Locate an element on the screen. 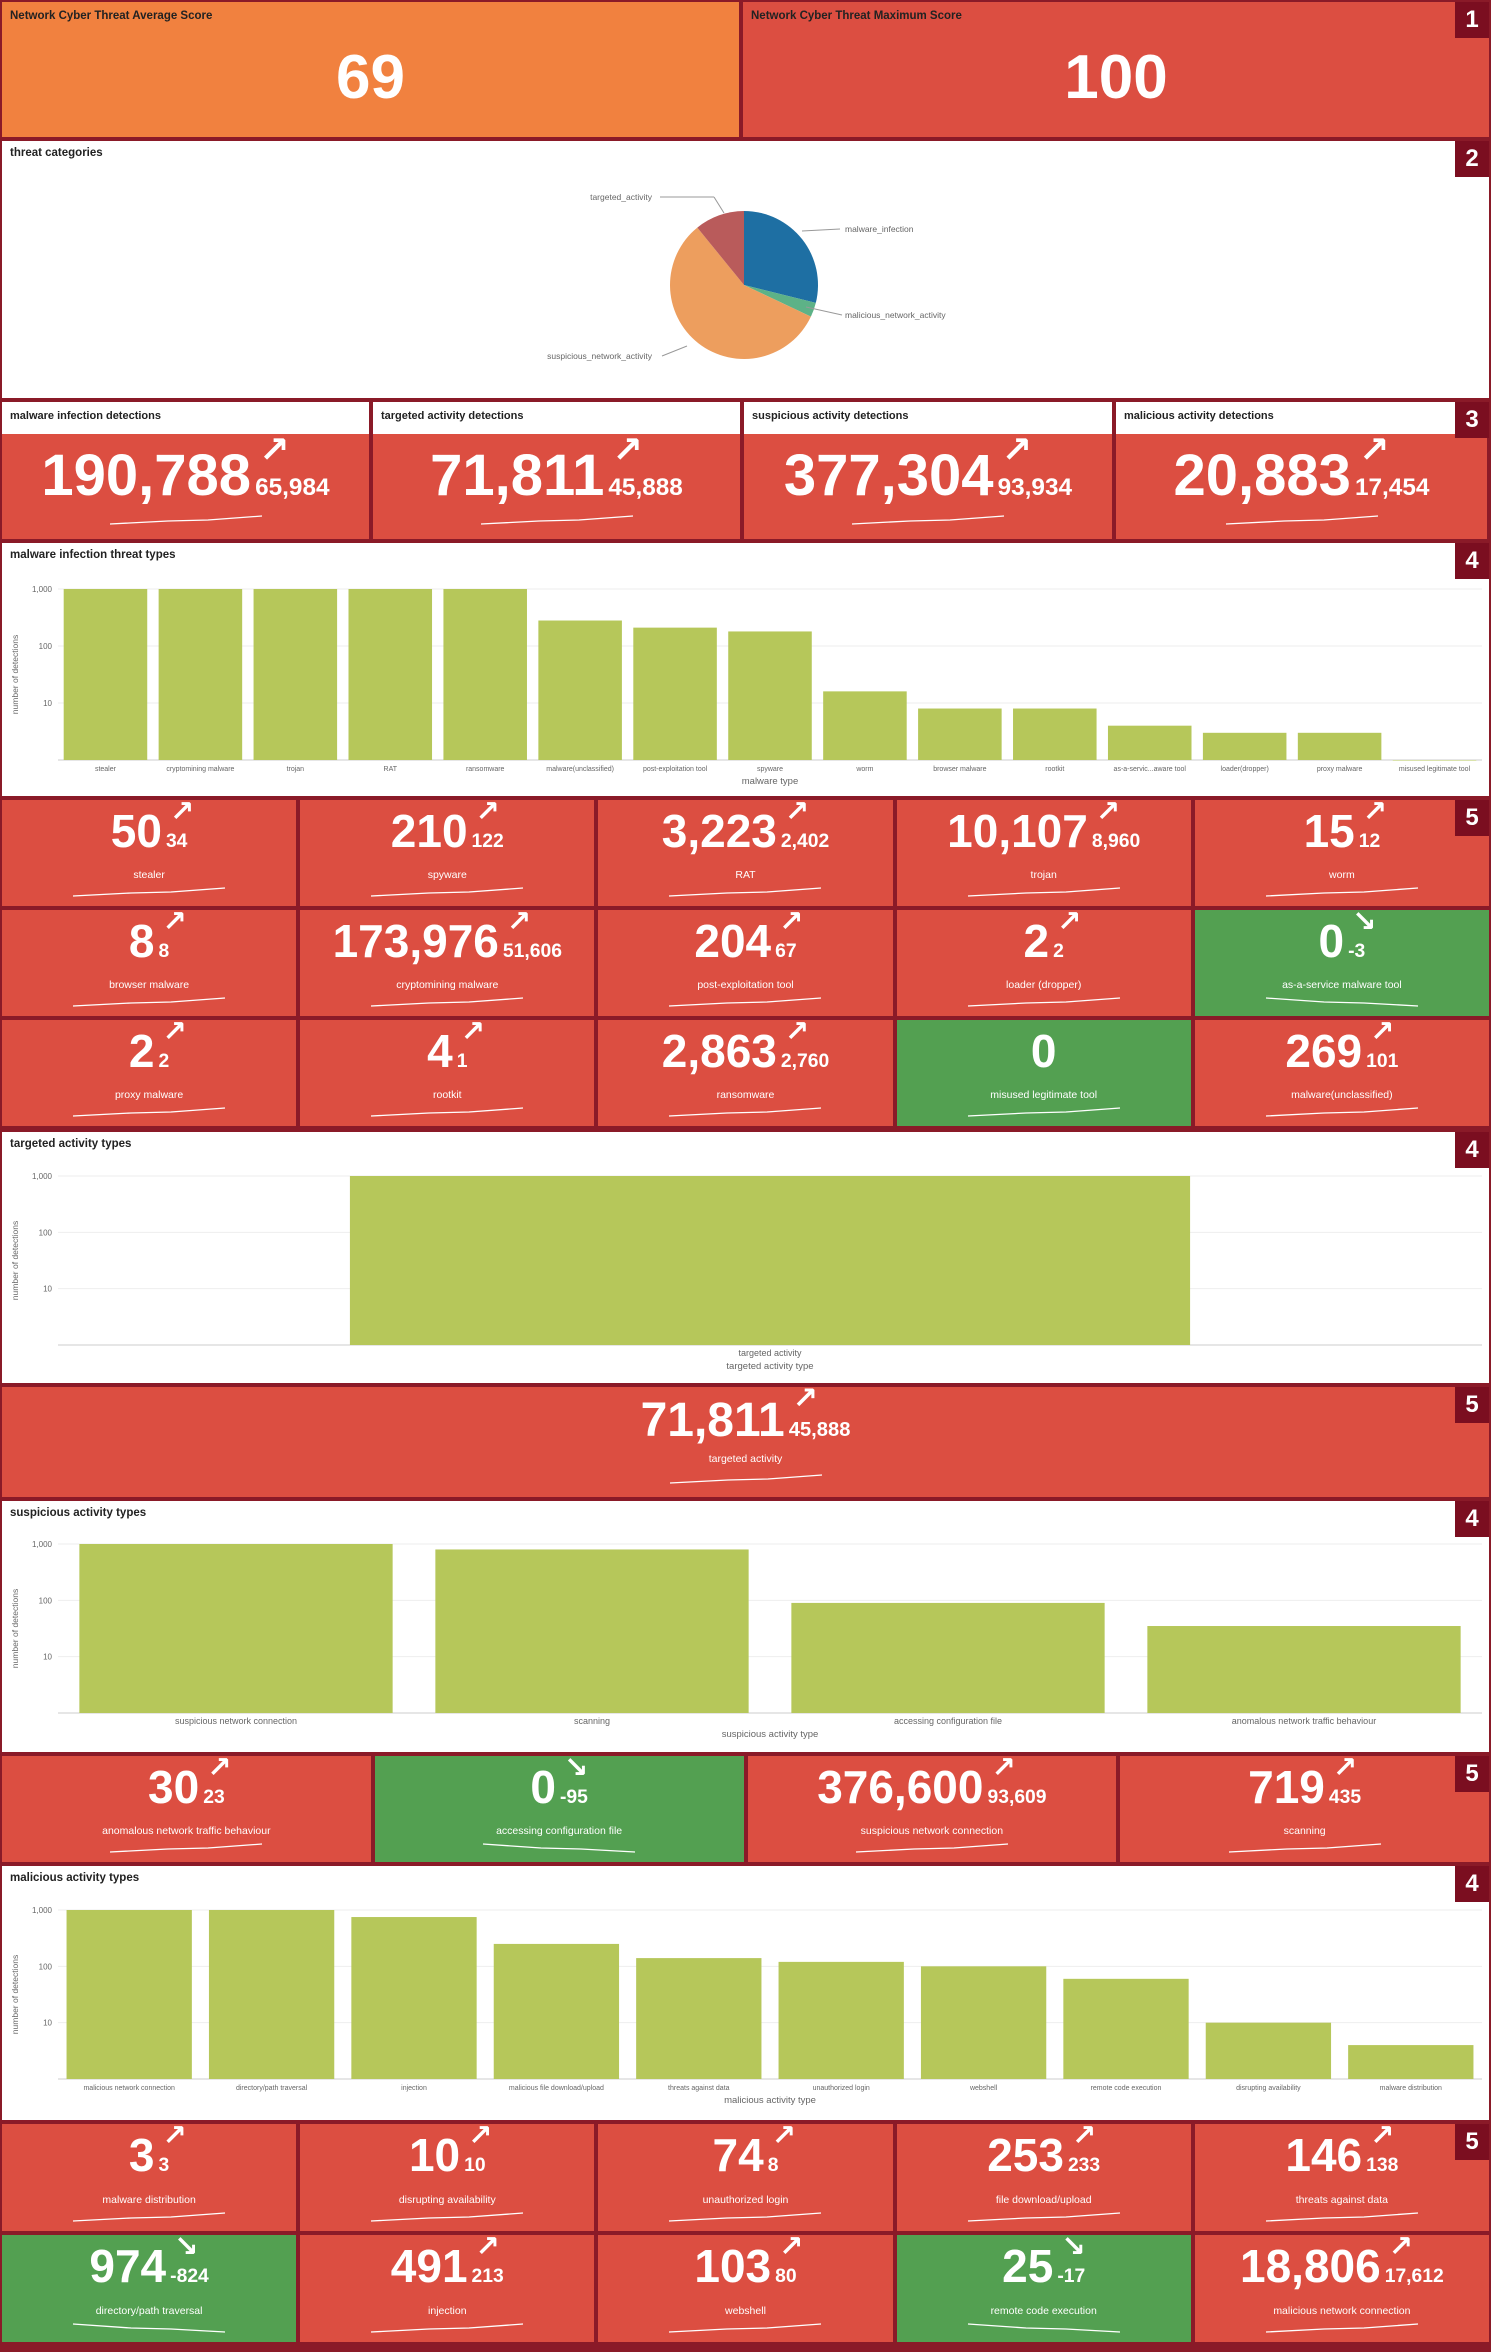  trend-up-arrow-icon: ↗ is located at coordinates (1017, 452).